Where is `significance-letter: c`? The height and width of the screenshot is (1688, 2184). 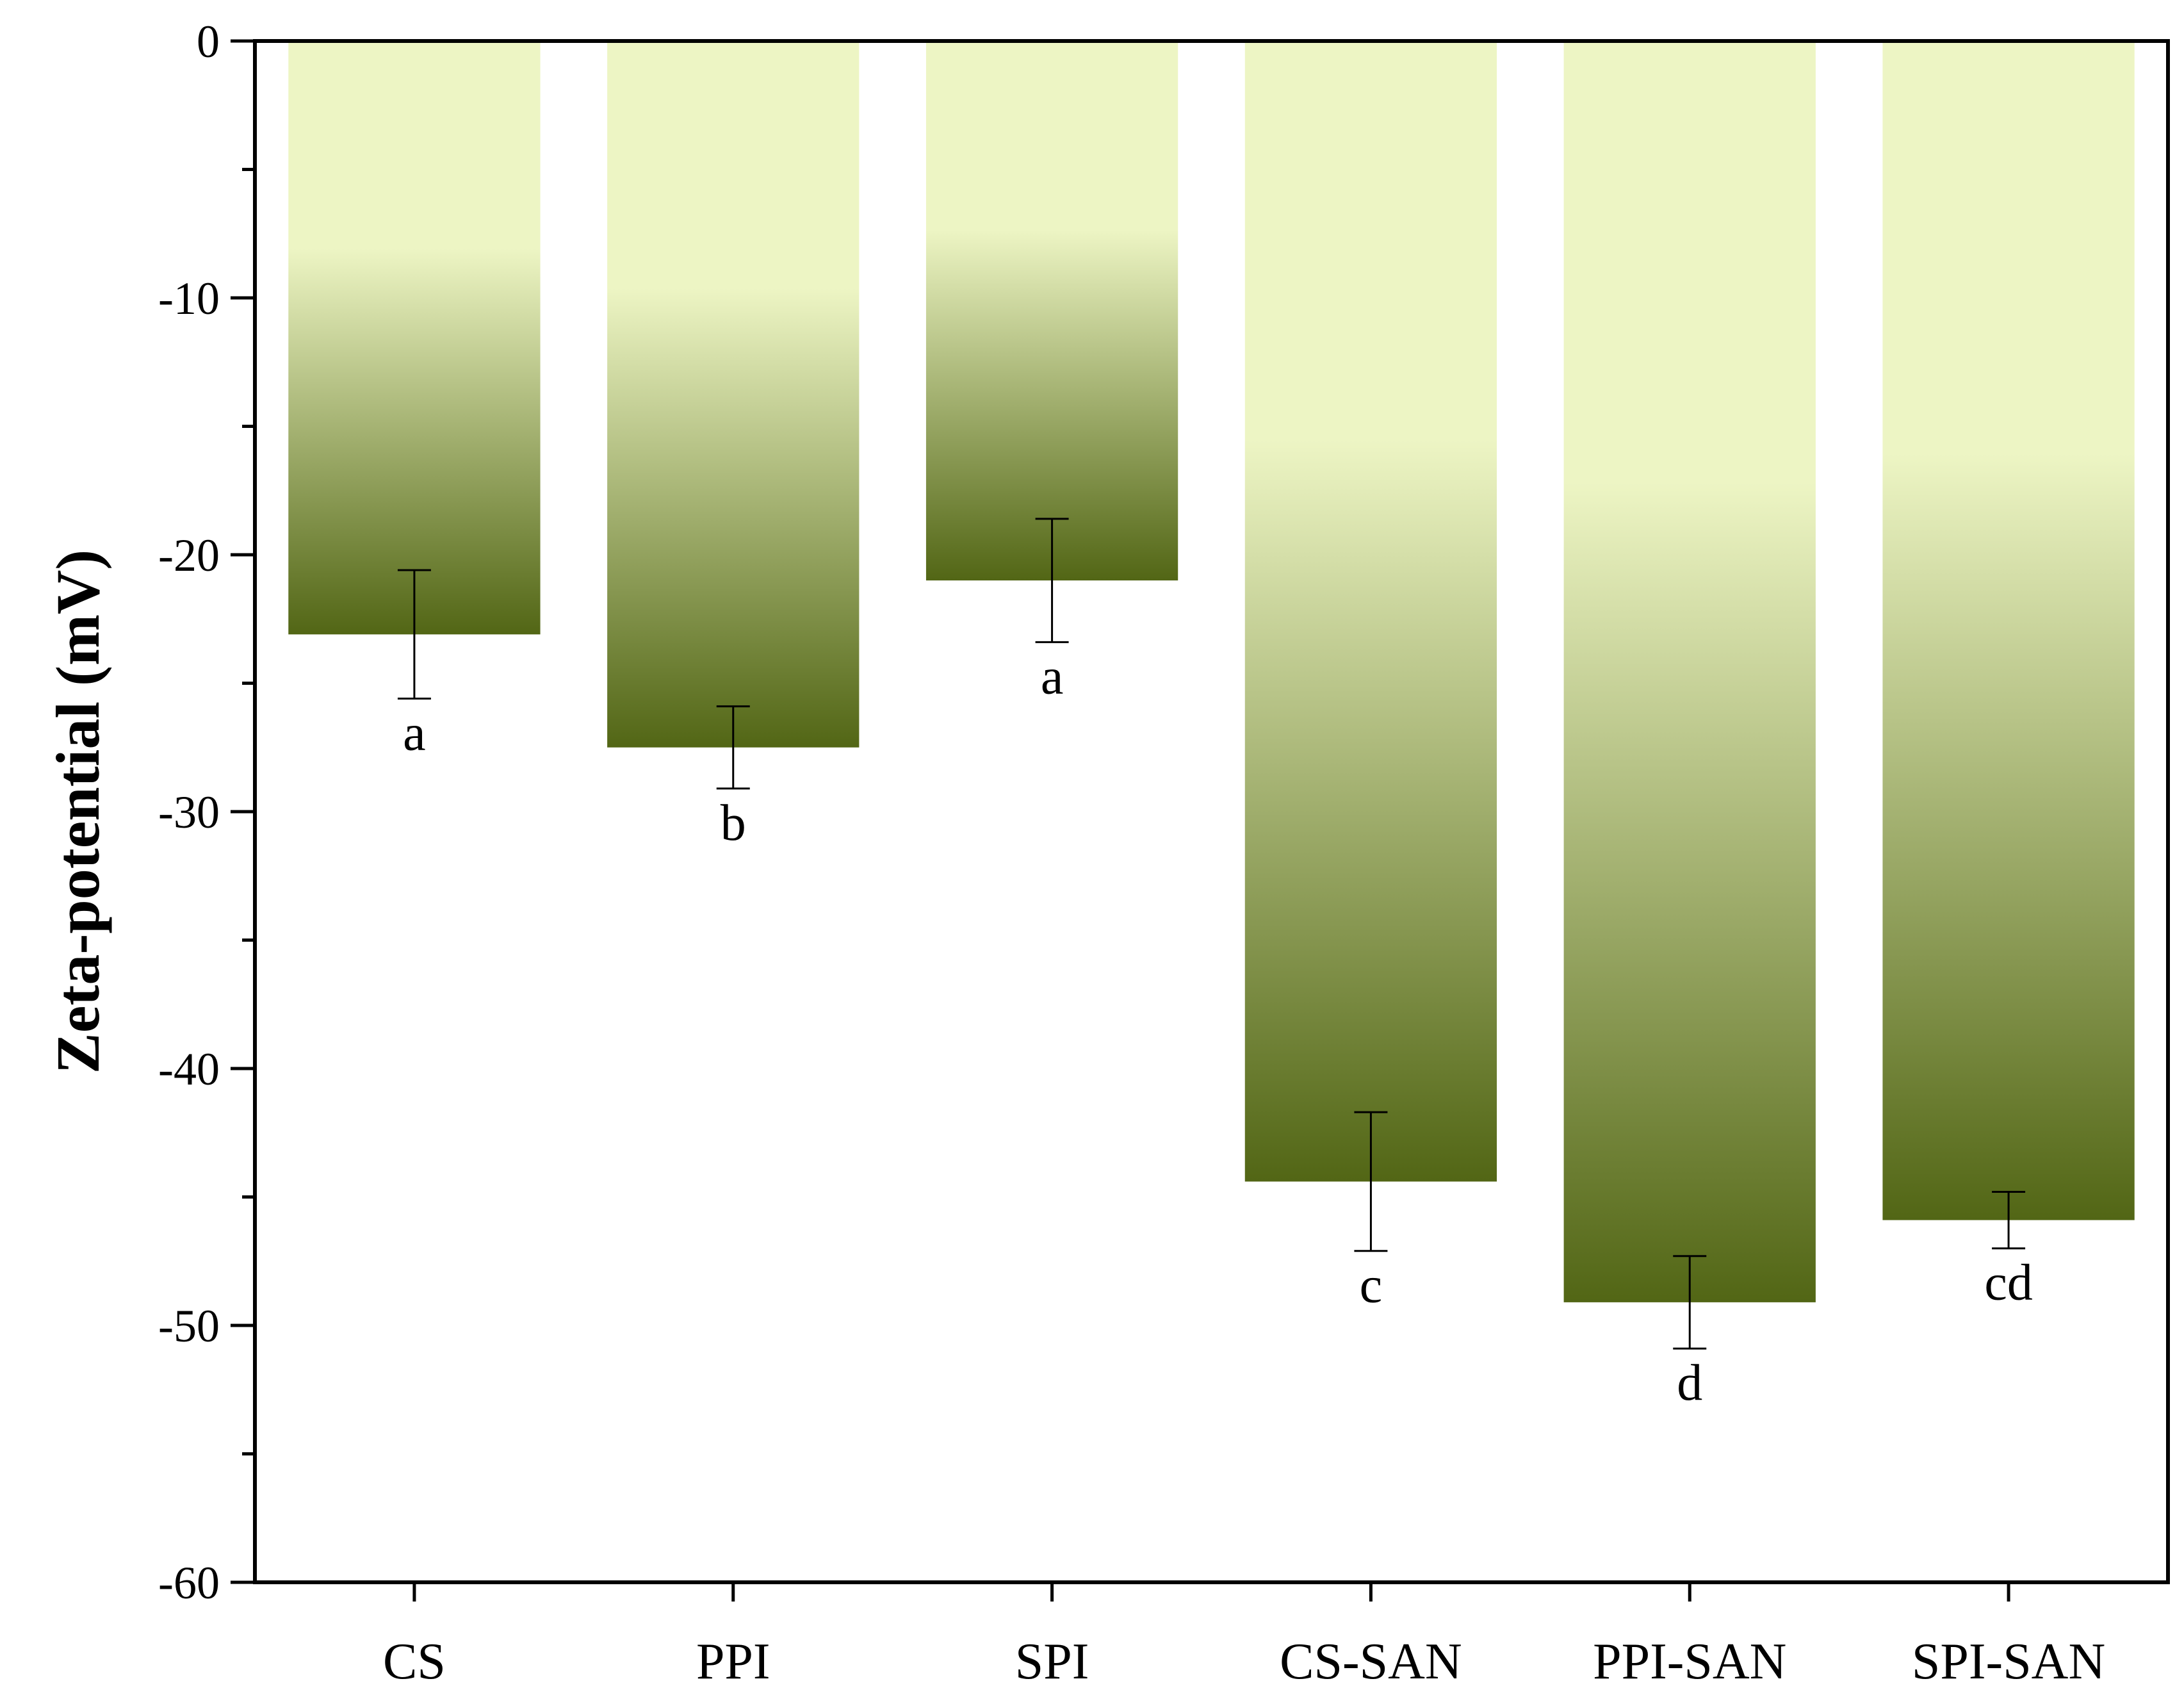
significance-letter: c is located at coordinates (1372, 1286).